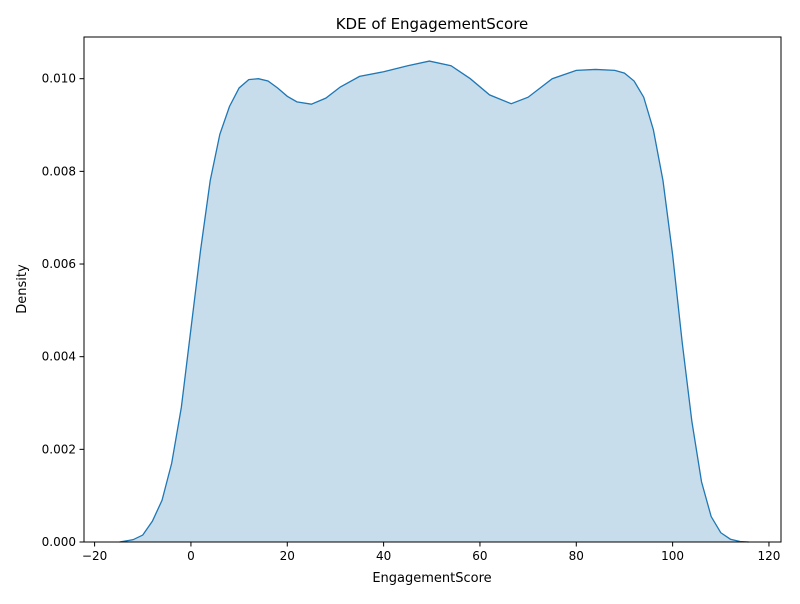 The image size is (800, 604). What do you see at coordinates (59, 264) in the screenshot?
I see `y-tick-label: 0.006` at bounding box center [59, 264].